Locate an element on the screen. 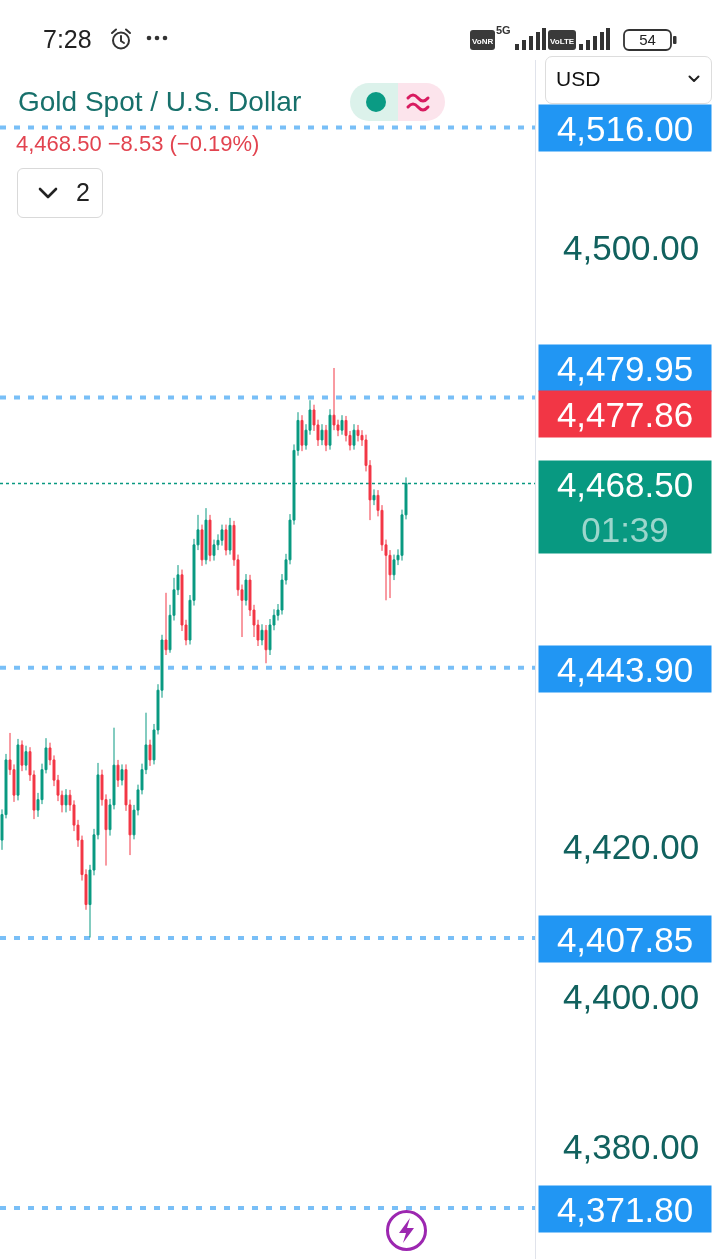  ref-line-label: 4,479.95 is located at coordinates (625, 368).